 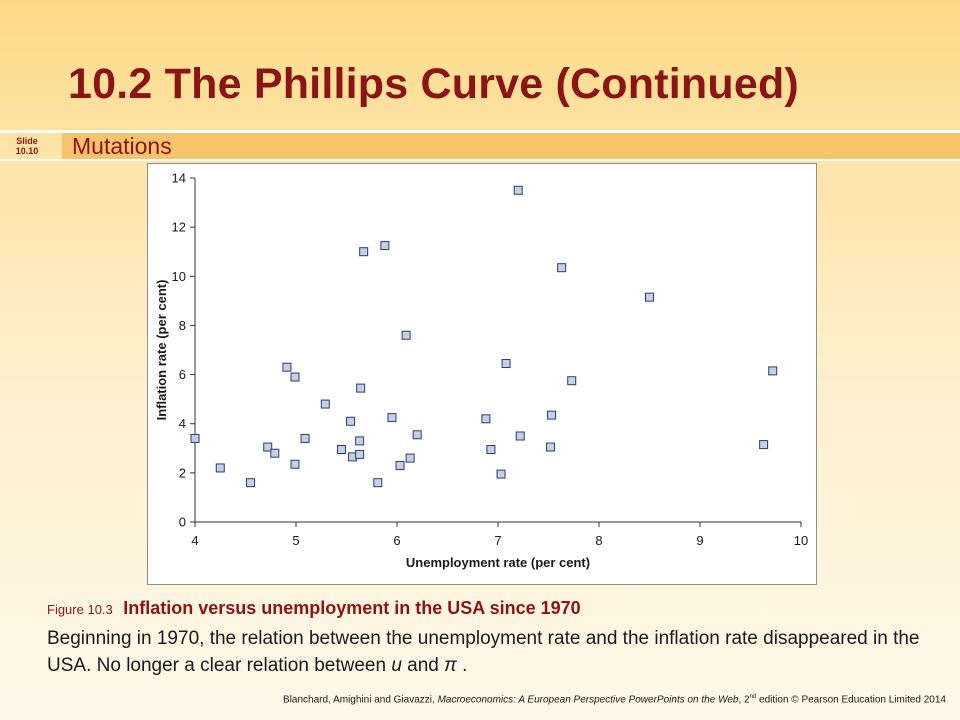 I want to click on x-tick-label: 5, so click(x=295, y=540).